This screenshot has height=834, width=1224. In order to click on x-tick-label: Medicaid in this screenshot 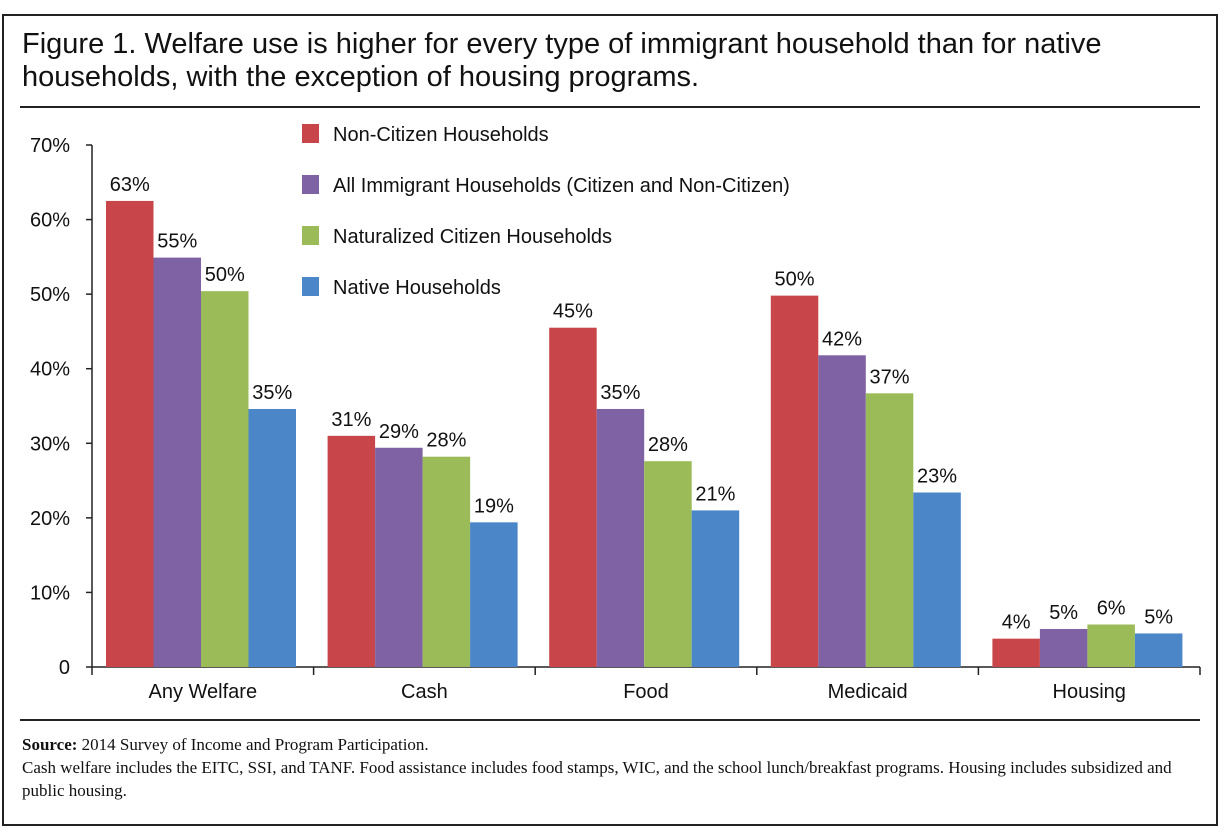, I will do `click(868, 692)`.